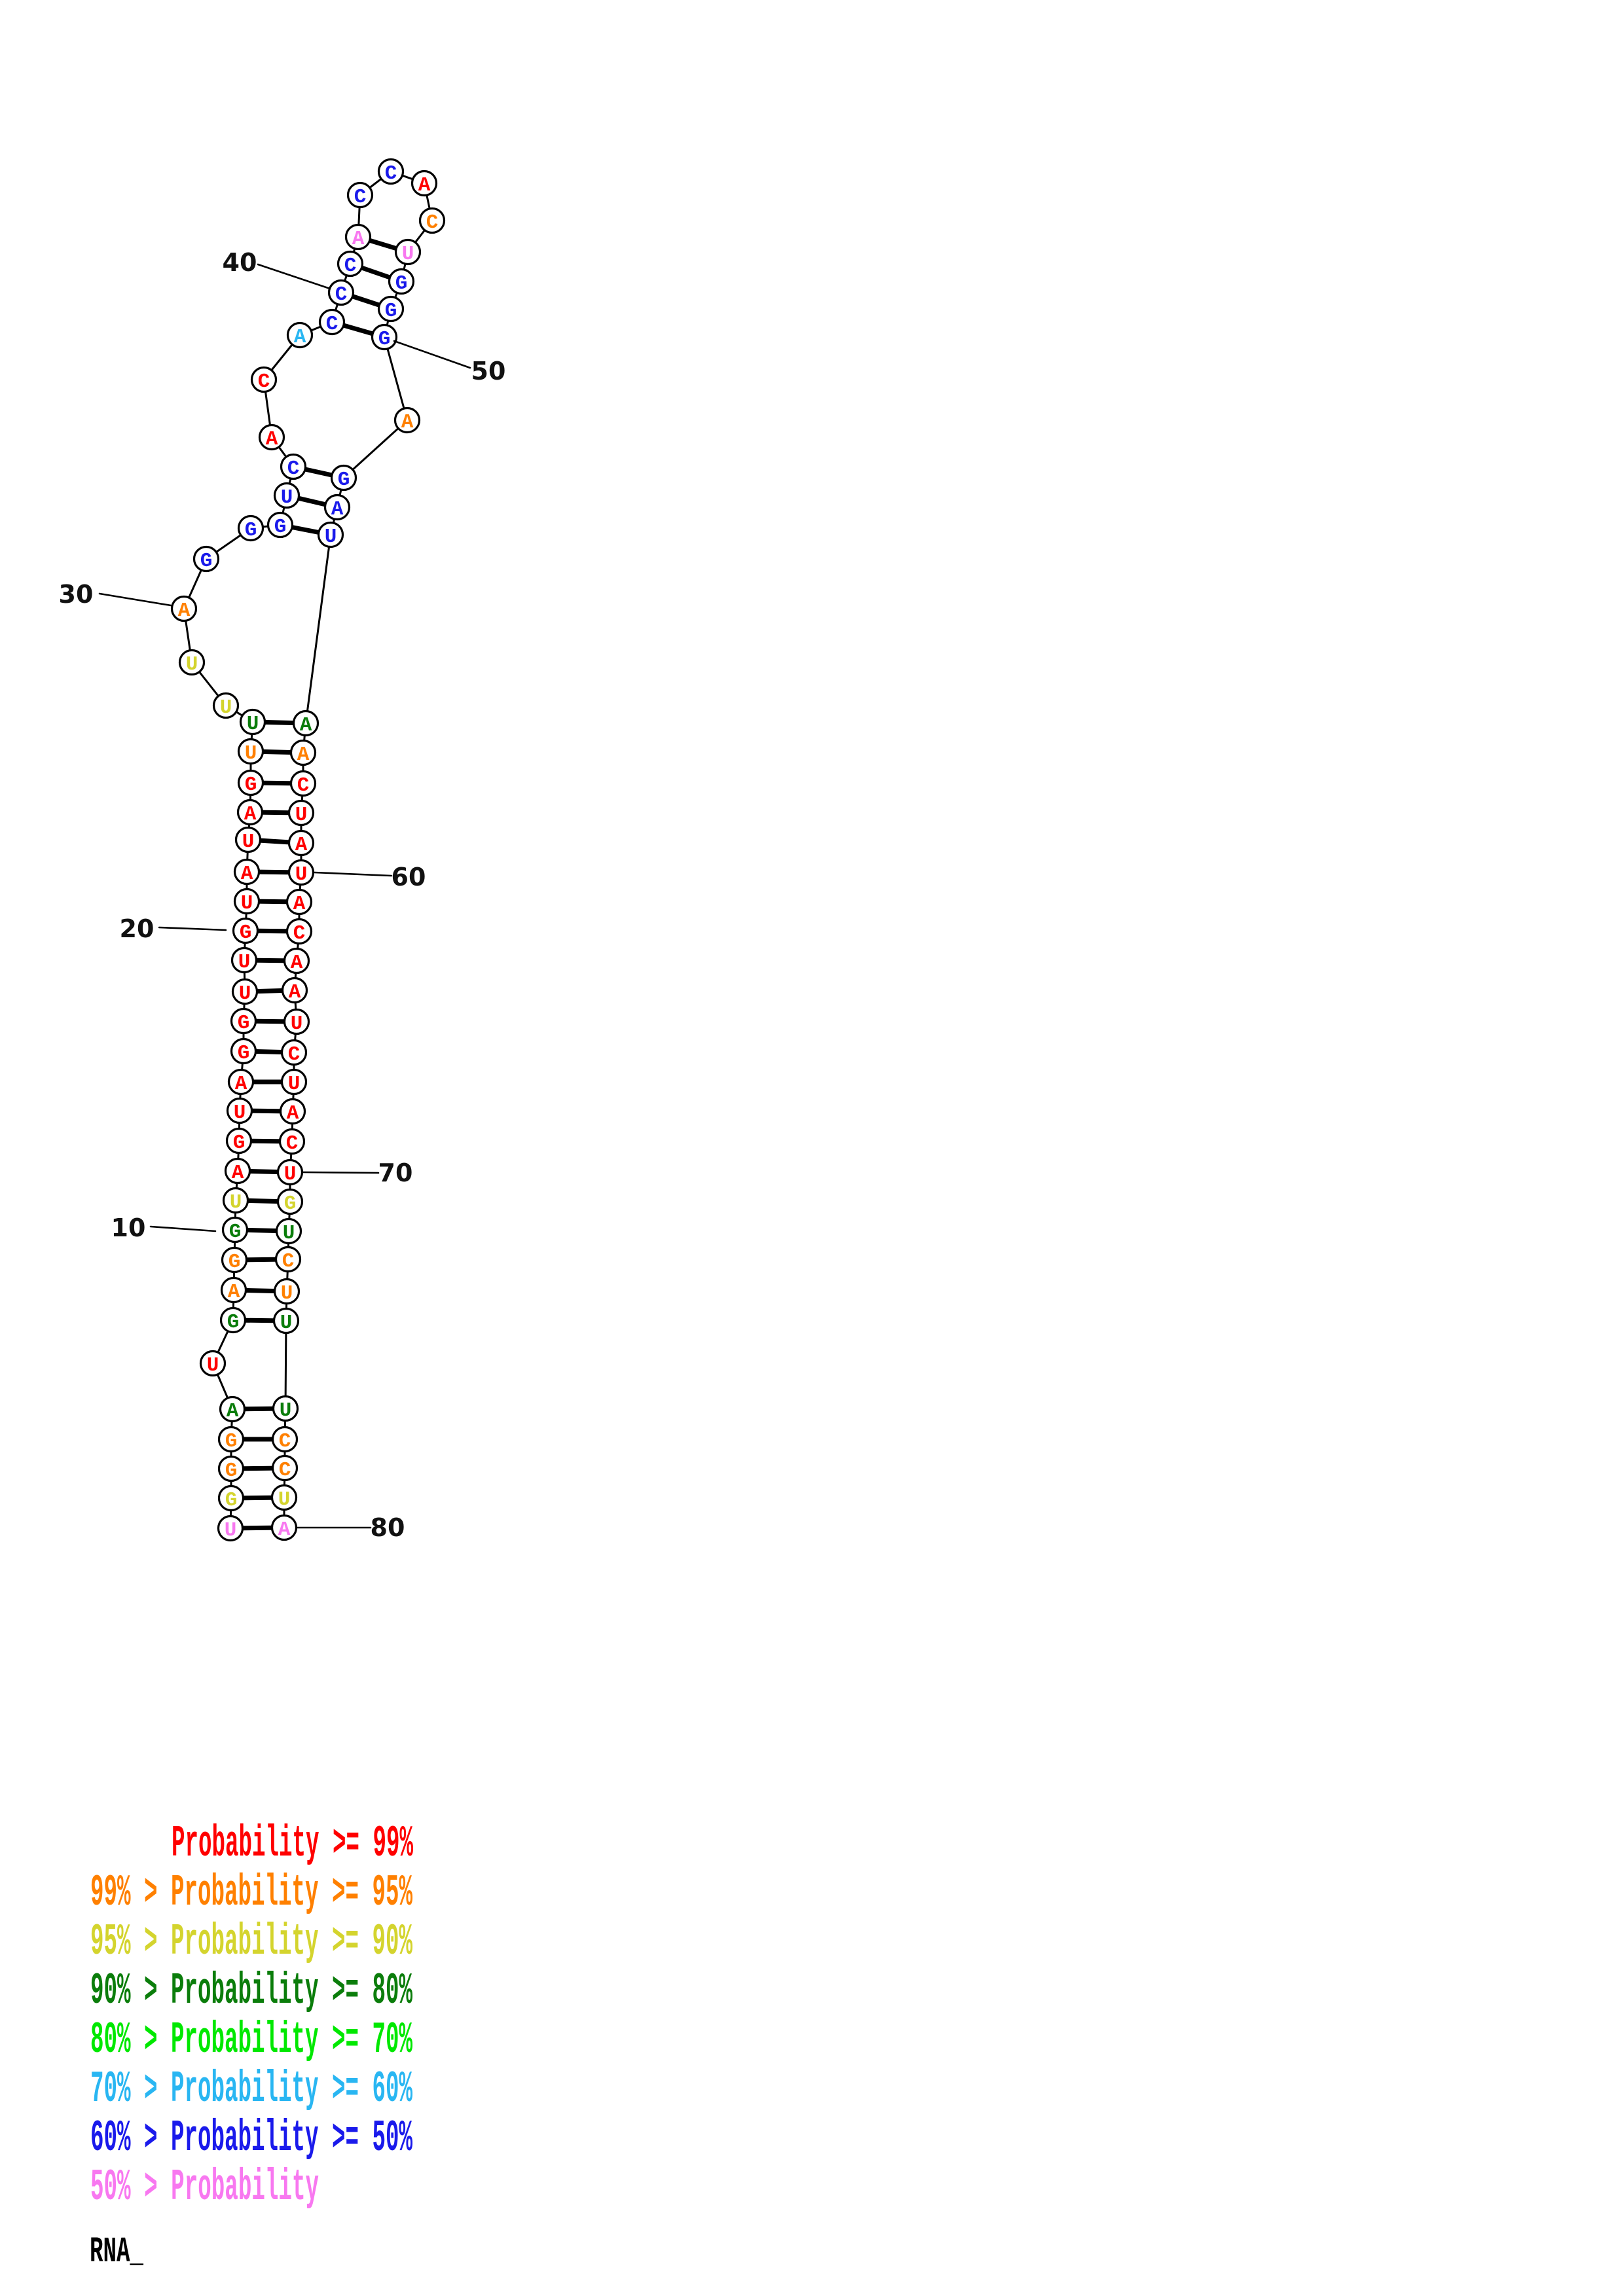 The width and height of the screenshot is (1623, 2296). Describe the element at coordinates (293, 468) in the screenshot. I see `nucleotide-base-35: C` at that location.